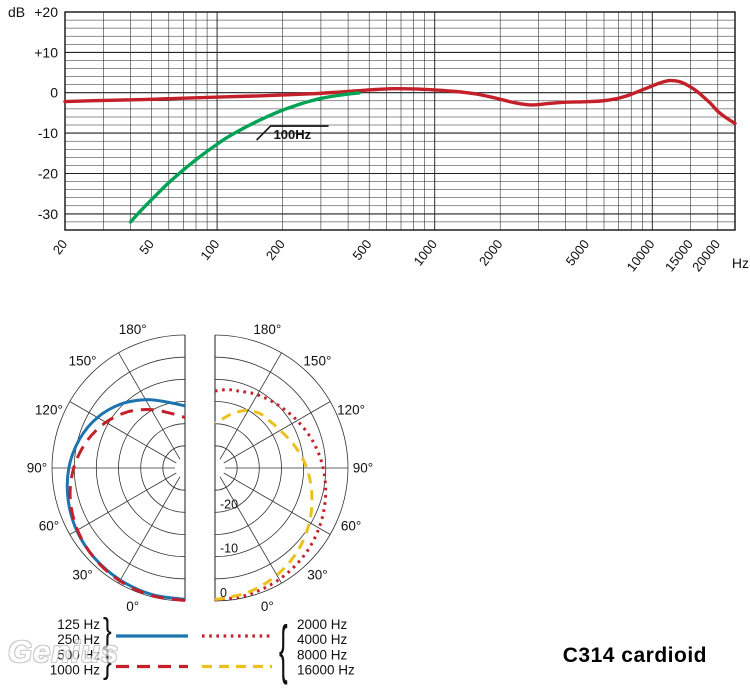 The width and height of the screenshot is (750, 695). I want to click on legend-label: 16000 Hz, so click(326, 670).